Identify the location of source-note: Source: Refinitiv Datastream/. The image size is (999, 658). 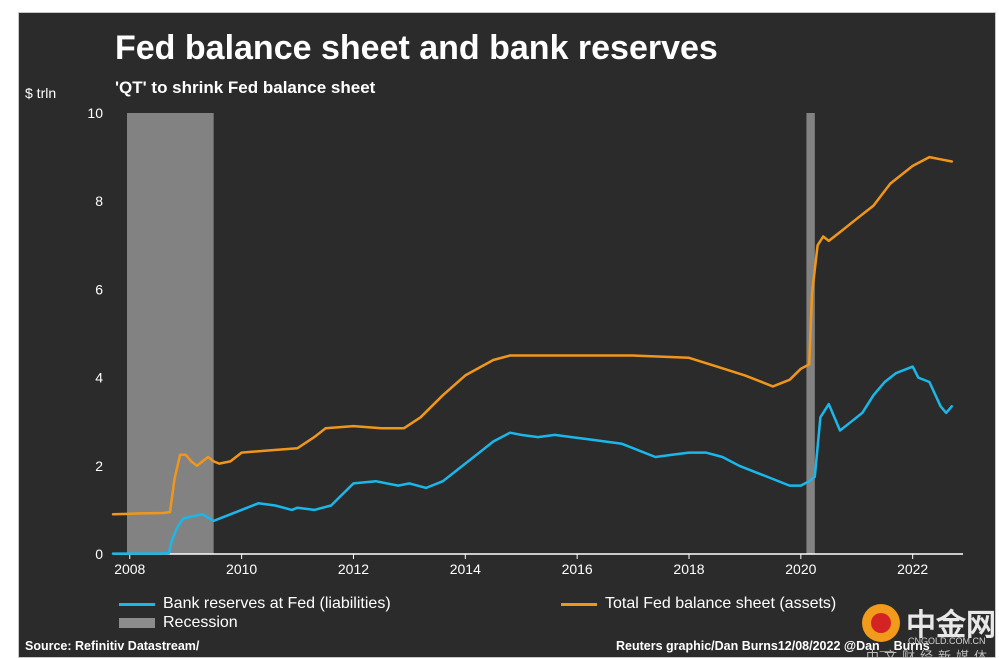
(112, 646).